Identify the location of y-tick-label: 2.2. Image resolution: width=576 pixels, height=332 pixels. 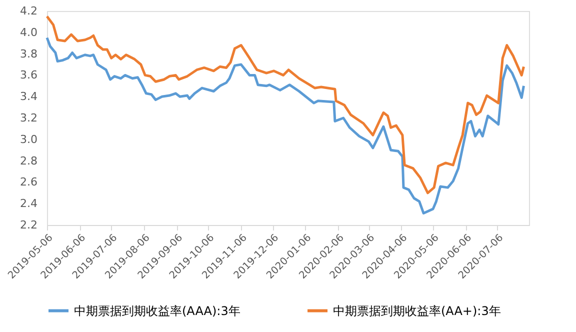
(29, 225).